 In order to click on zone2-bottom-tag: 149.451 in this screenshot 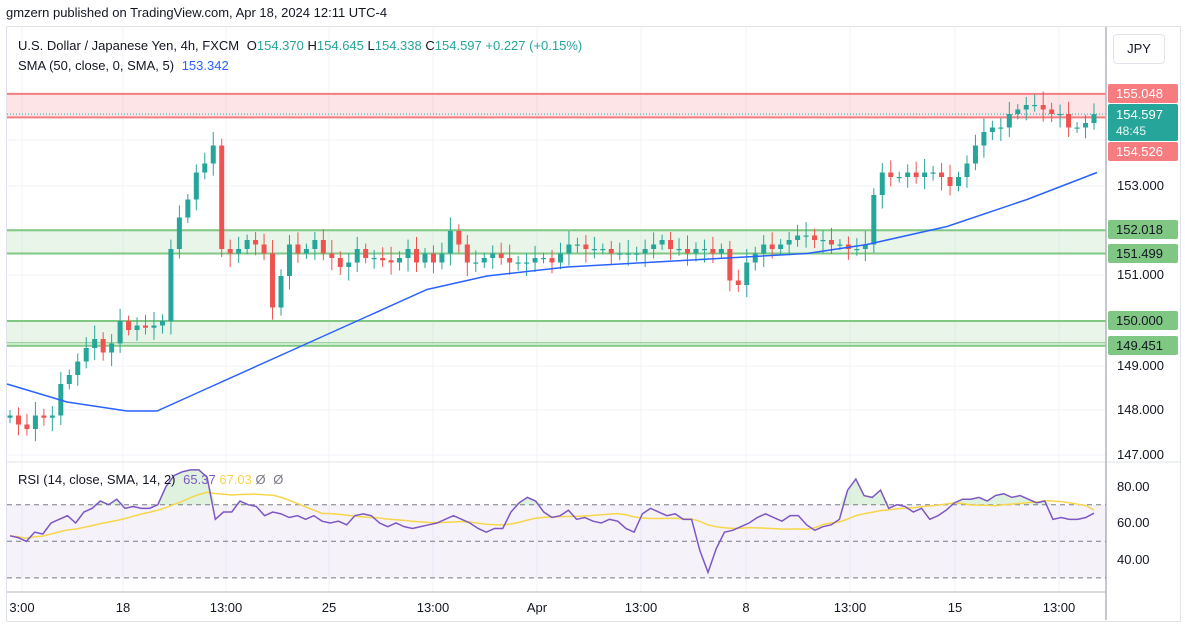, I will do `click(1143, 345)`.